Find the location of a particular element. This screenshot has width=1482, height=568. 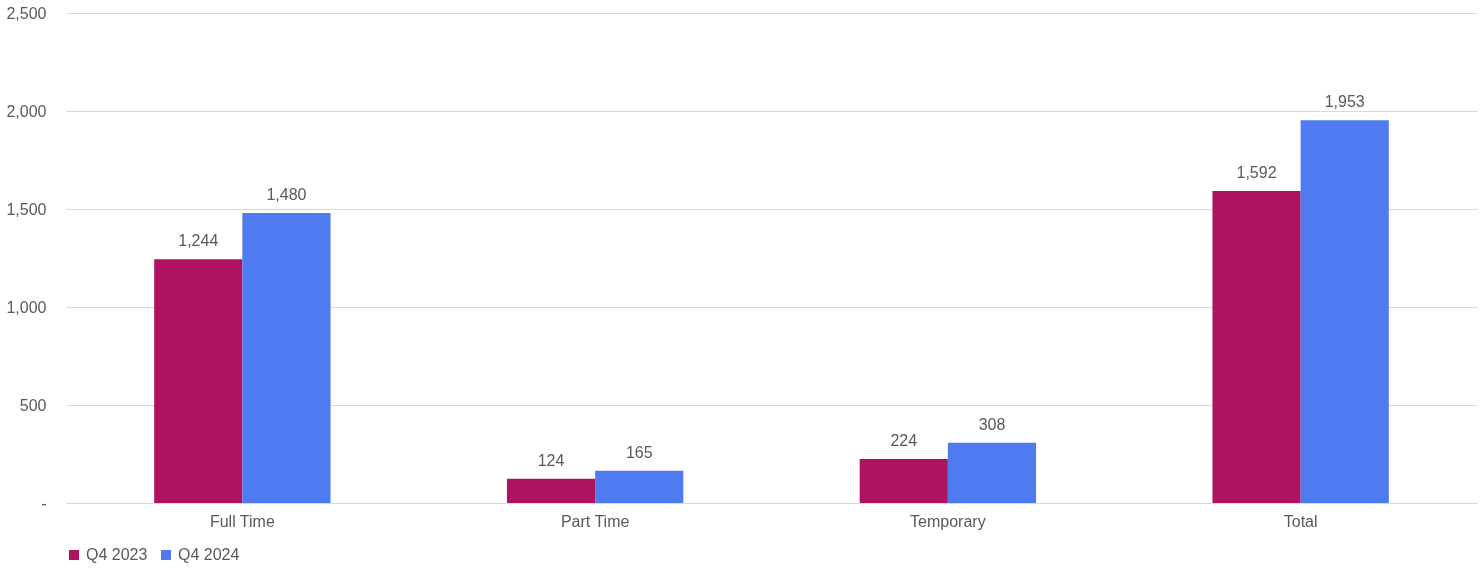

y-tick-label: 2,000 is located at coordinates (26, 111).